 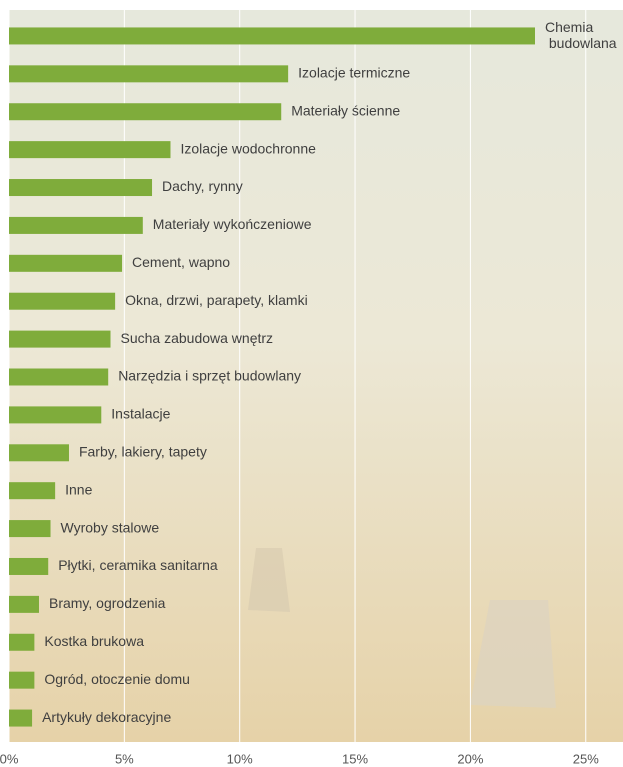 What do you see at coordinates (209, 376) in the screenshot?
I see `bar-label: Narzędzia i sprzęt budowlany` at bounding box center [209, 376].